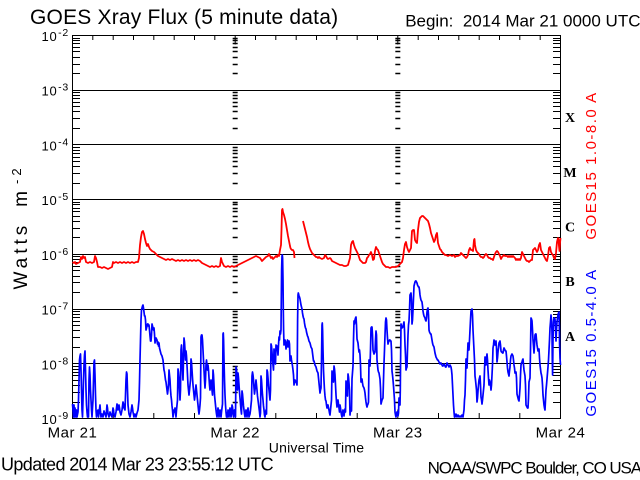 This screenshot has height=480, width=640. I want to click on svg-text: M, so click(569, 173).